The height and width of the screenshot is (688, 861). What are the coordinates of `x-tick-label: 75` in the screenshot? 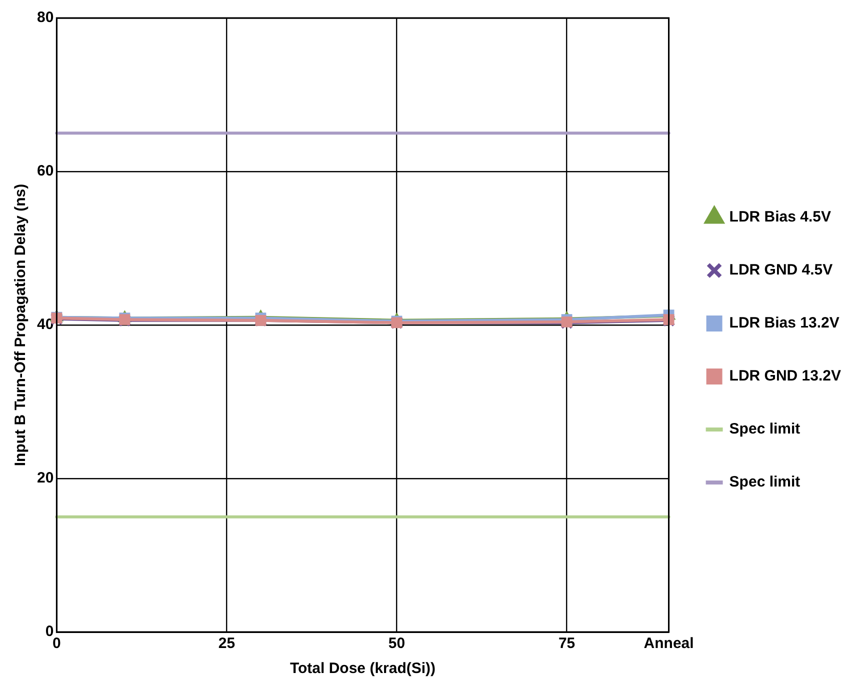 It's located at (567, 643).